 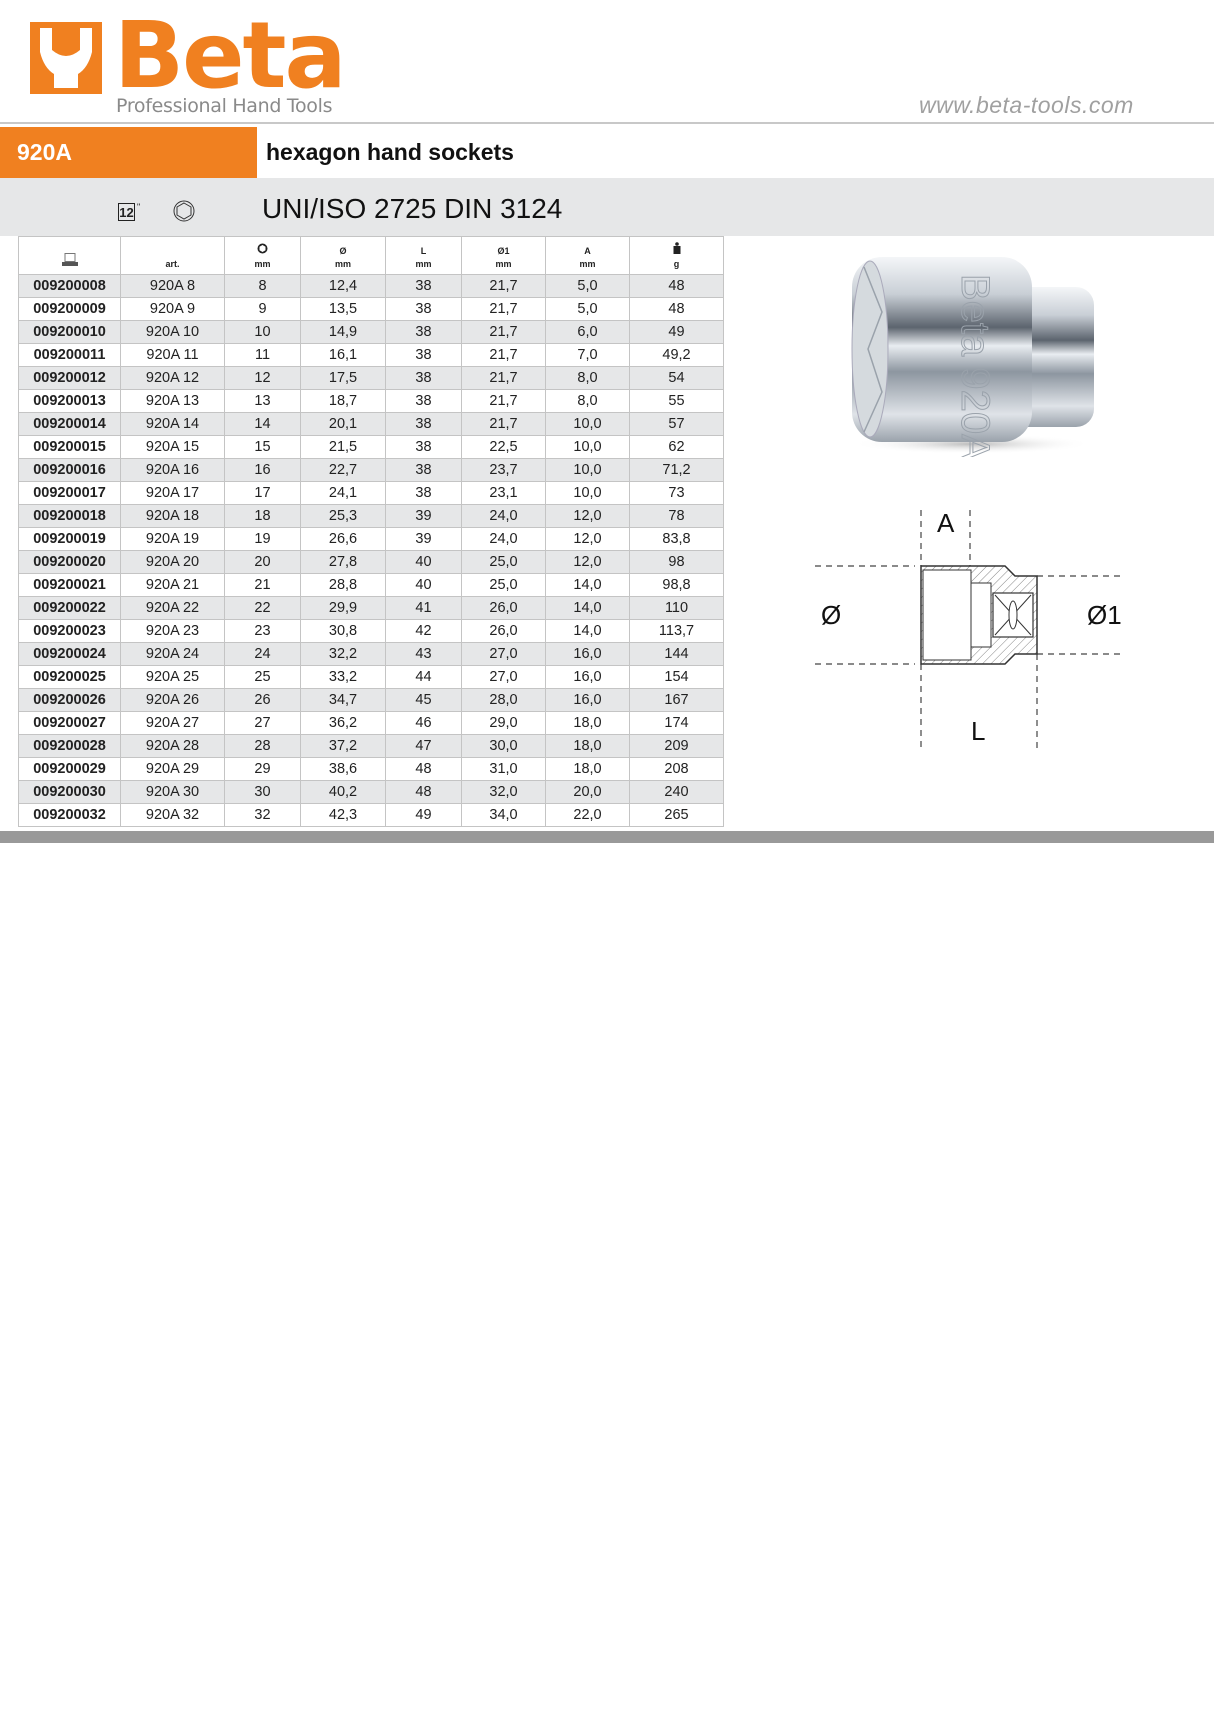 I want to click on table-cell: 11, so click(x=262, y=355).